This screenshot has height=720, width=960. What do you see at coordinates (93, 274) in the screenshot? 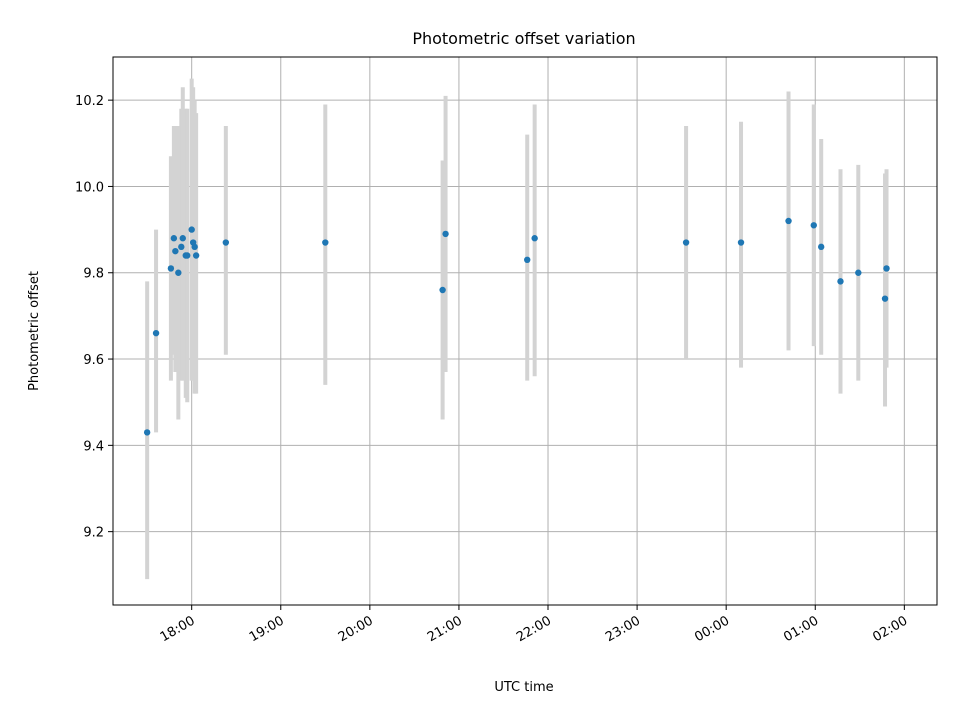
I see `y-tick-label: 9.8` at bounding box center [93, 274].